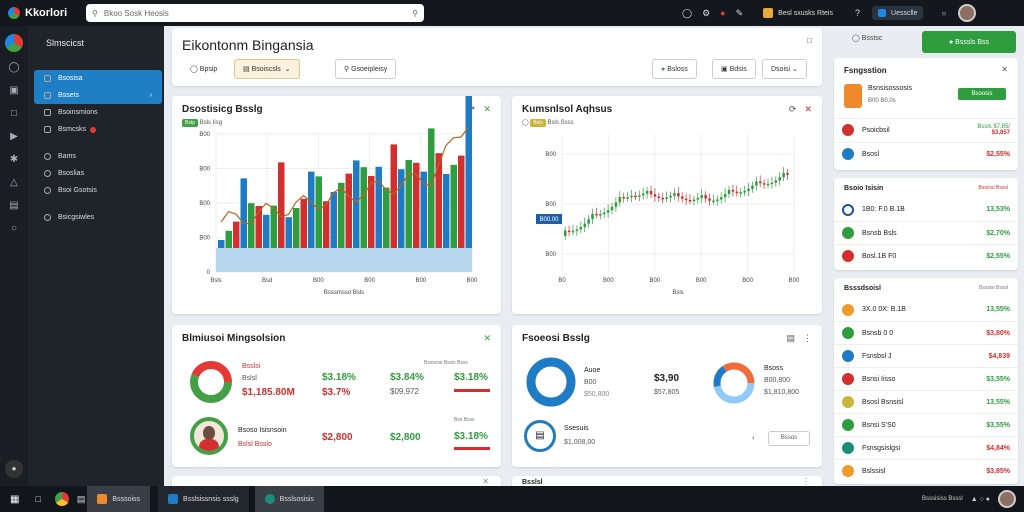  I want to click on header-dropdown: ▤ Bsoiscsls ⌄, so click(267, 69).